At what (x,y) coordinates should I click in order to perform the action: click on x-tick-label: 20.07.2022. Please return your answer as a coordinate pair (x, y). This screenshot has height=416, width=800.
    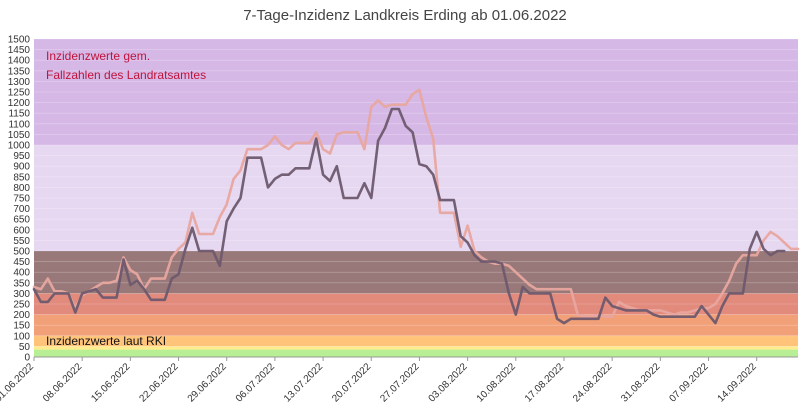
    Looking at the image, I should click on (351, 382).